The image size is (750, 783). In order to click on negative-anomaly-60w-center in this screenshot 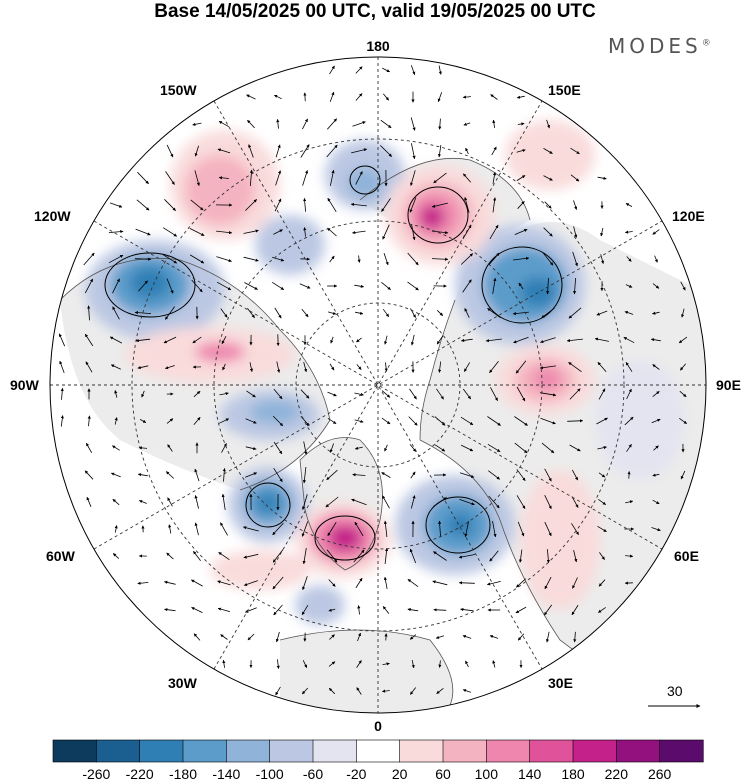, I will do `click(268, 503)`.